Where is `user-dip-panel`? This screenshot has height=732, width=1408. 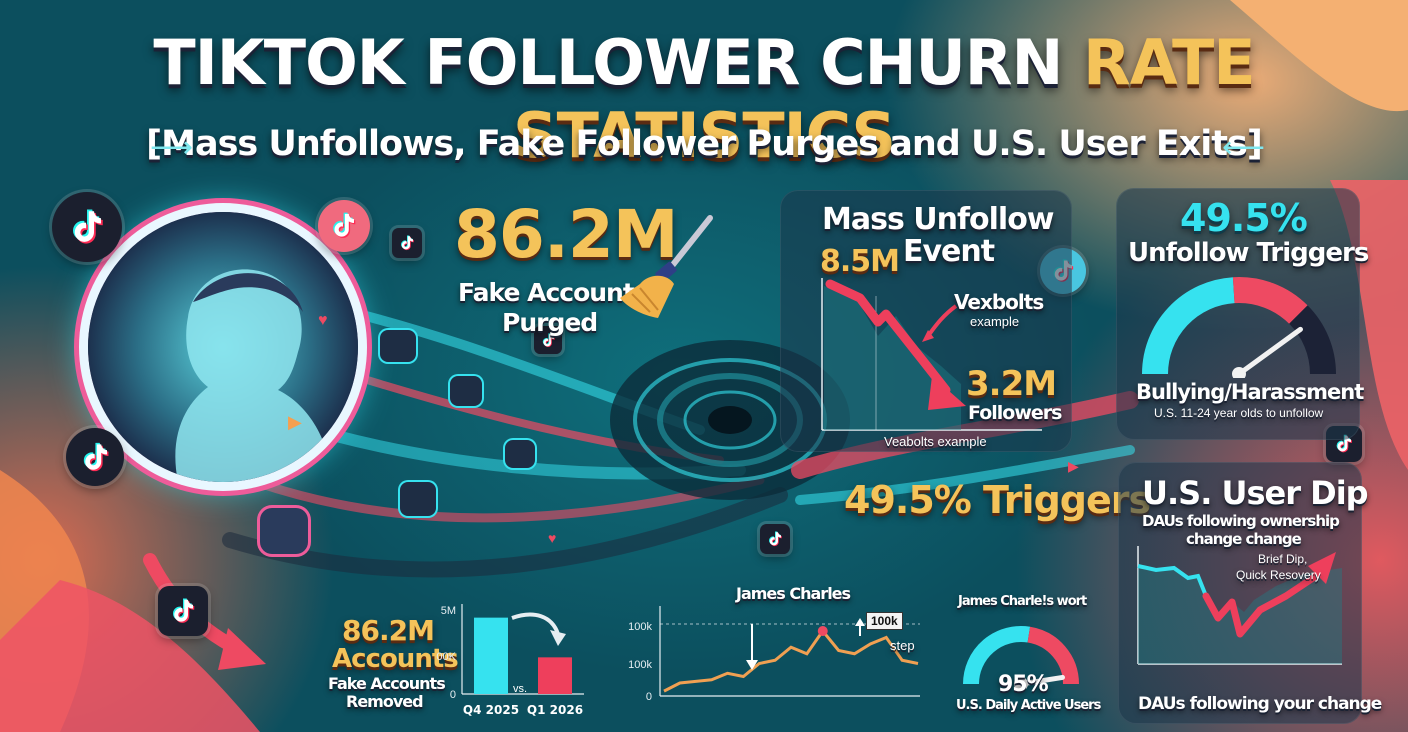
user-dip-panel is located at coordinates (1240, 593).